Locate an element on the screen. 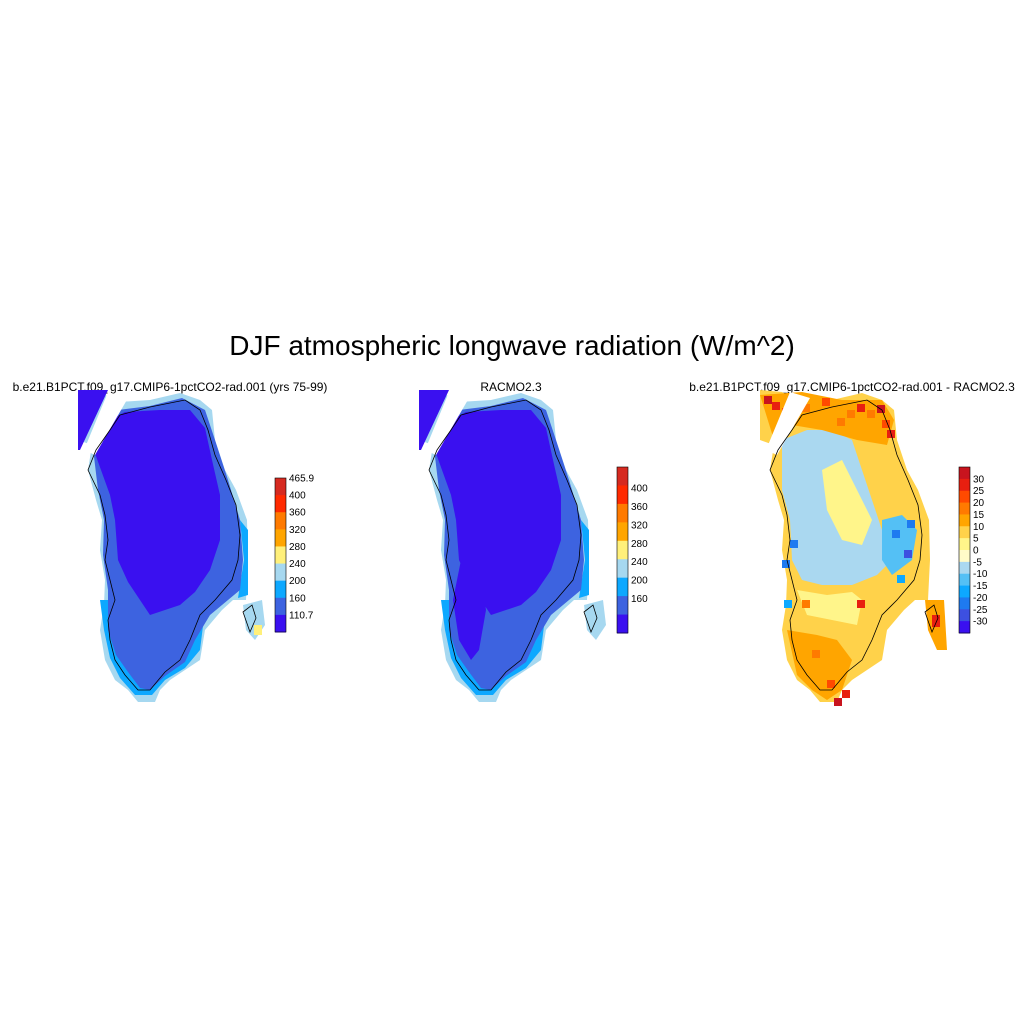  colorbar-label: 465.9 is located at coordinates (301, 479).